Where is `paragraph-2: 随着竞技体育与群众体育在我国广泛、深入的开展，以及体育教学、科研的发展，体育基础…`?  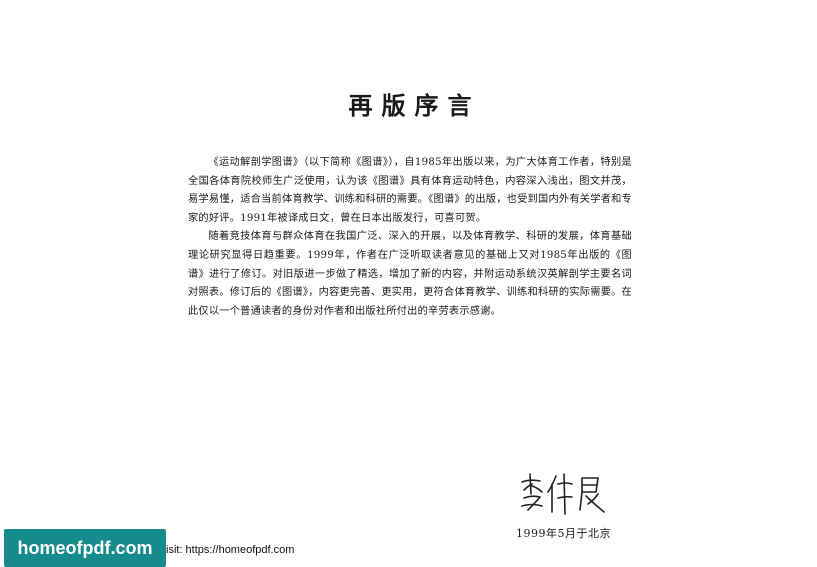 paragraph-2: 随着竞技体育与群众体育在我国广泛、深入的开展，以及体育教学、科研的发展，体育基础… is located at coordinates (410, 274).